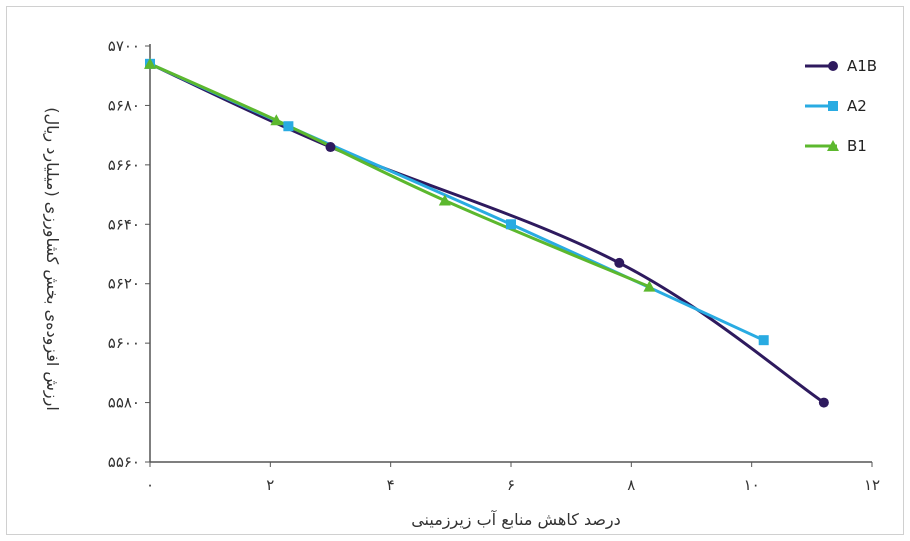 The width and height of the screenshot is (910, 541). I want to click on y-tick-label: ۵۶۸۰, so click(124, 105).